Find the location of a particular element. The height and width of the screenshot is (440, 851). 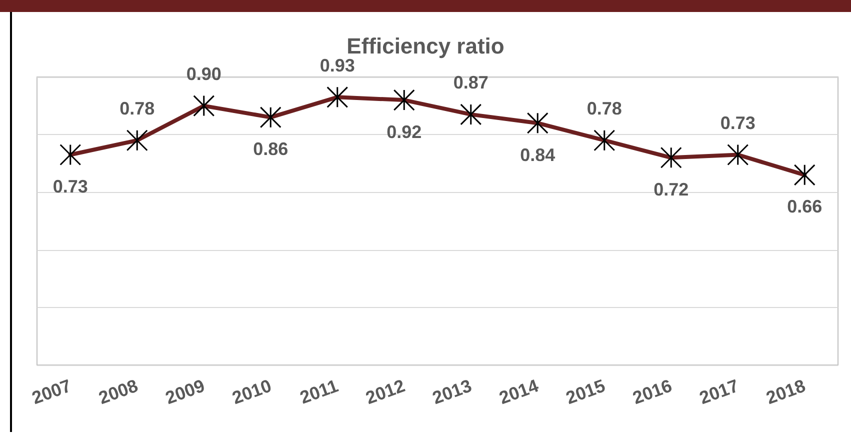

data-label: 0.87 is located at coordinates (470, 82).